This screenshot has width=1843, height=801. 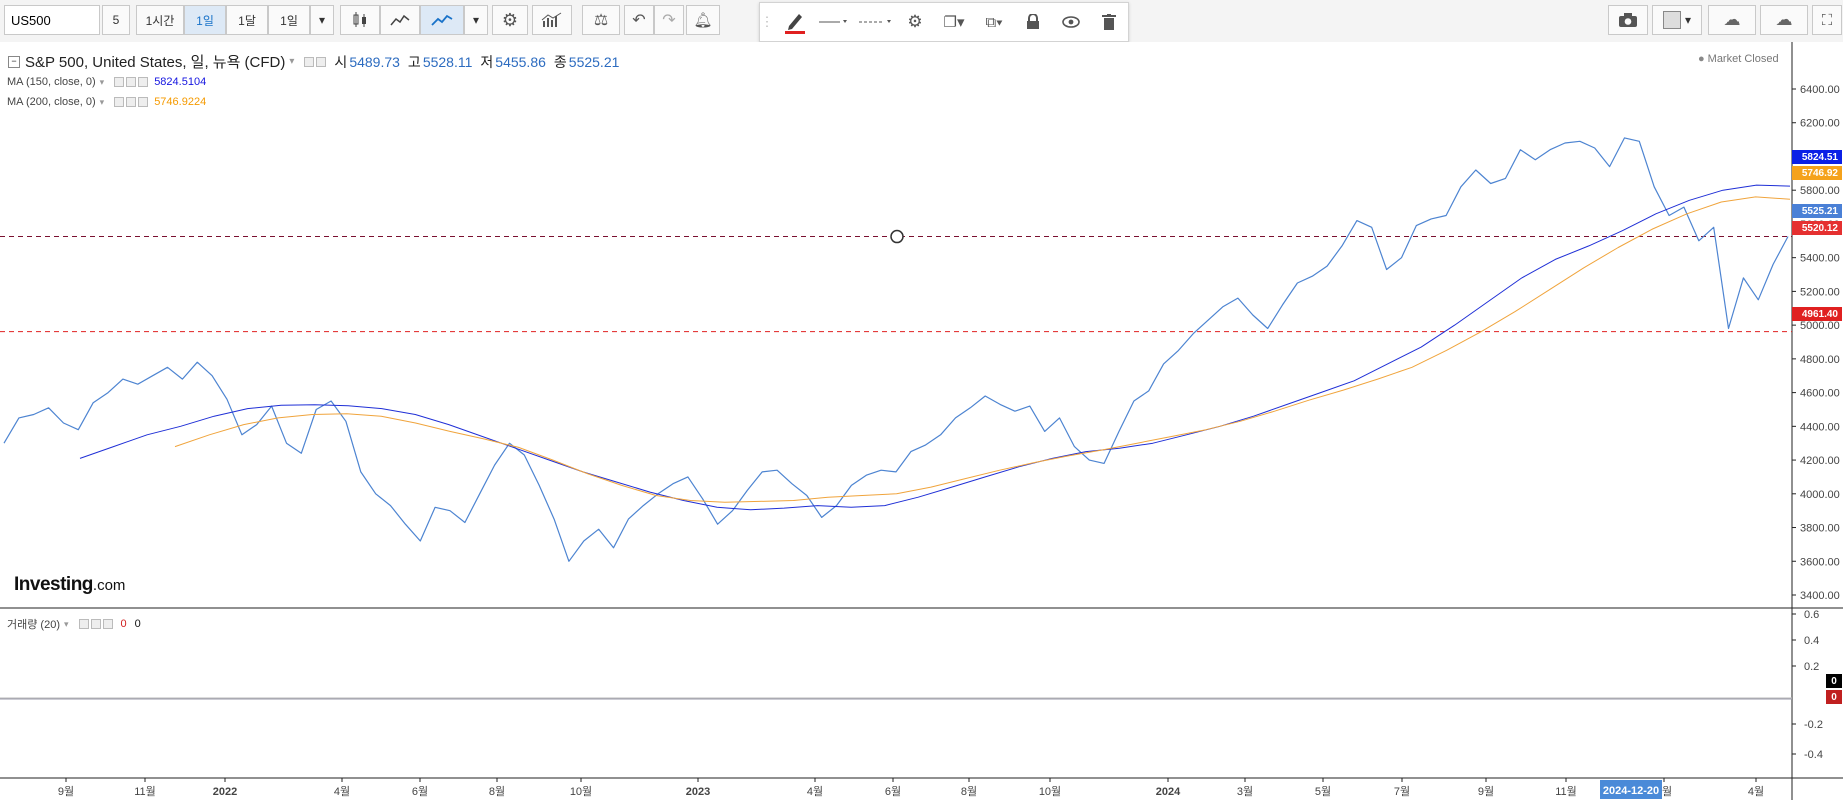 I want to click on ohlc-close-value: 5525.21, so click(x=594, y=61).